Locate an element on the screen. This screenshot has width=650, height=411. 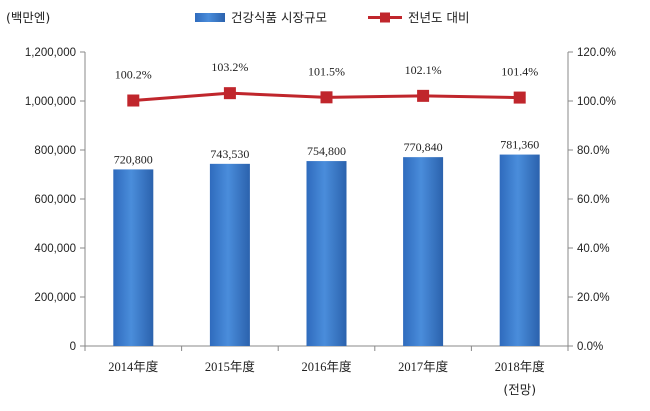
left-tick-label: 0 is located at coordinates (73, 347).